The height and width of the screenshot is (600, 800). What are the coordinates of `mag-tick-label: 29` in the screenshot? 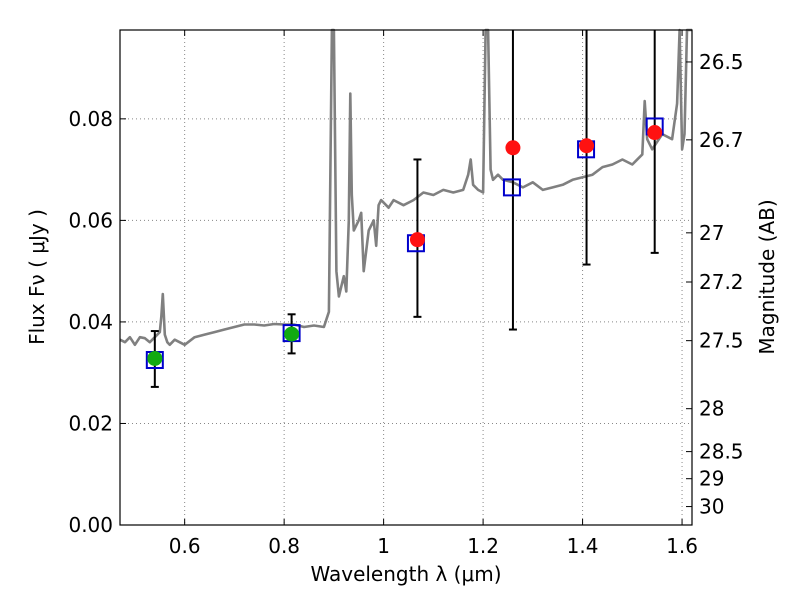 It's located at (711, 479).